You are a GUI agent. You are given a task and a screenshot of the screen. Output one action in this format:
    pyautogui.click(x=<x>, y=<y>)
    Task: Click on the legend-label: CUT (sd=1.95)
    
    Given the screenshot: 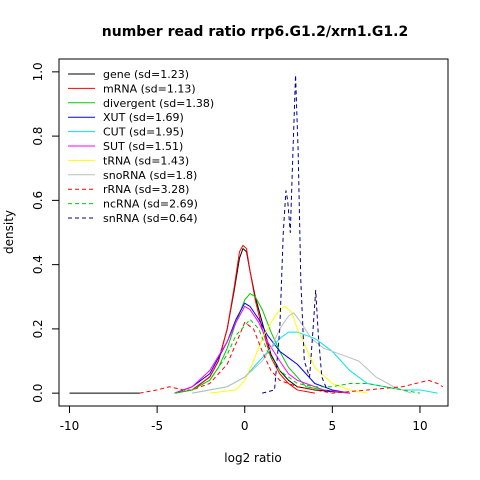 What is the action you would take?
    pyautogui.click(x=143, y=132)
    